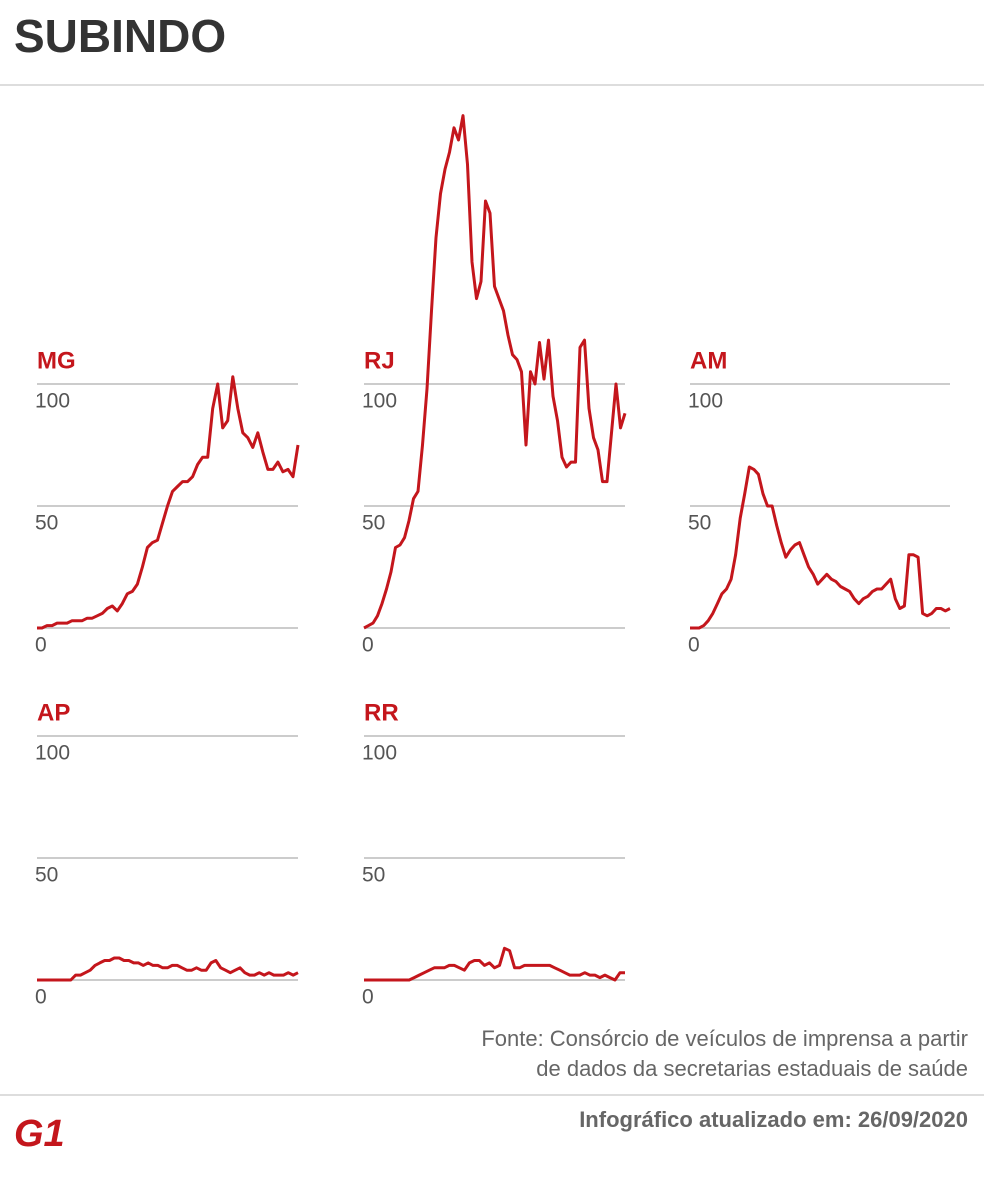  Describe the element at coordinates (56, 360) in the screenshot. I see `panel-title: MG` at that location.